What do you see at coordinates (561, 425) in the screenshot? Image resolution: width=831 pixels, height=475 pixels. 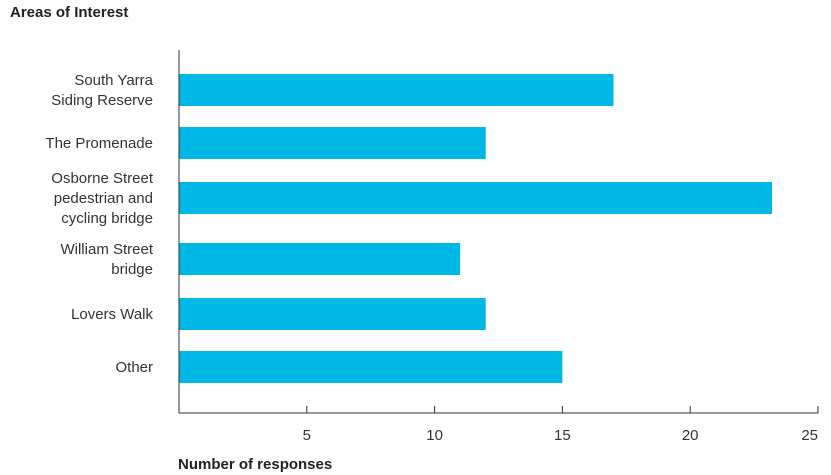 I see `x-ticks-group: 5 10 15 20 25` at bounding box center [561, 425].